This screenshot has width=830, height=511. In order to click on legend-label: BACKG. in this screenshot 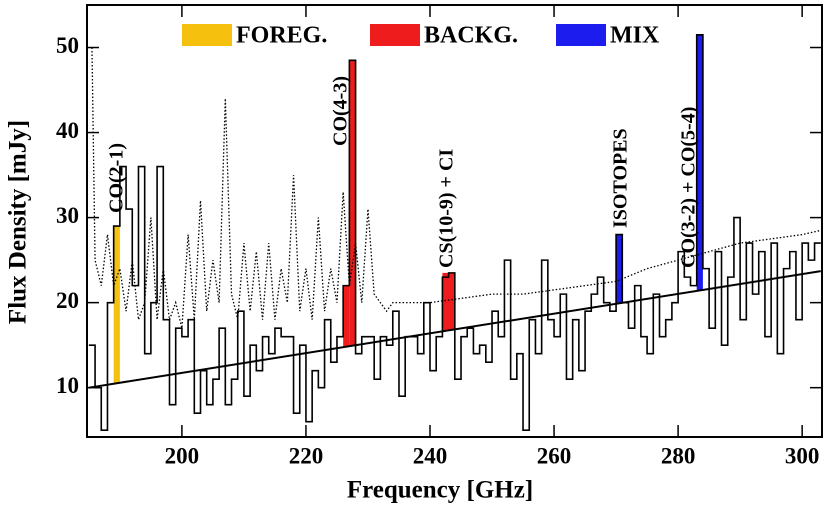, I will do `click(471, 36)`.